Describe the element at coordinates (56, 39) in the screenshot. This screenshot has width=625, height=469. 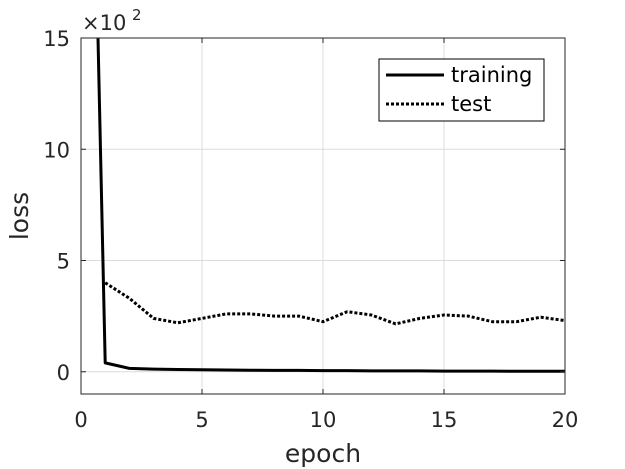
I see `y-tick-label: 15` at that location.